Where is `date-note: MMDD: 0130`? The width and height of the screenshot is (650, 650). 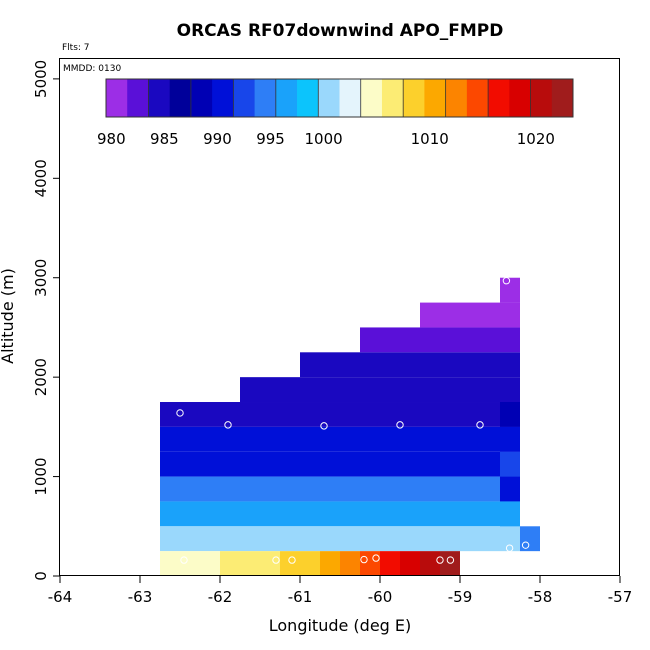 date-note: MMDD: 0130 is located at coordinates (92, 69).